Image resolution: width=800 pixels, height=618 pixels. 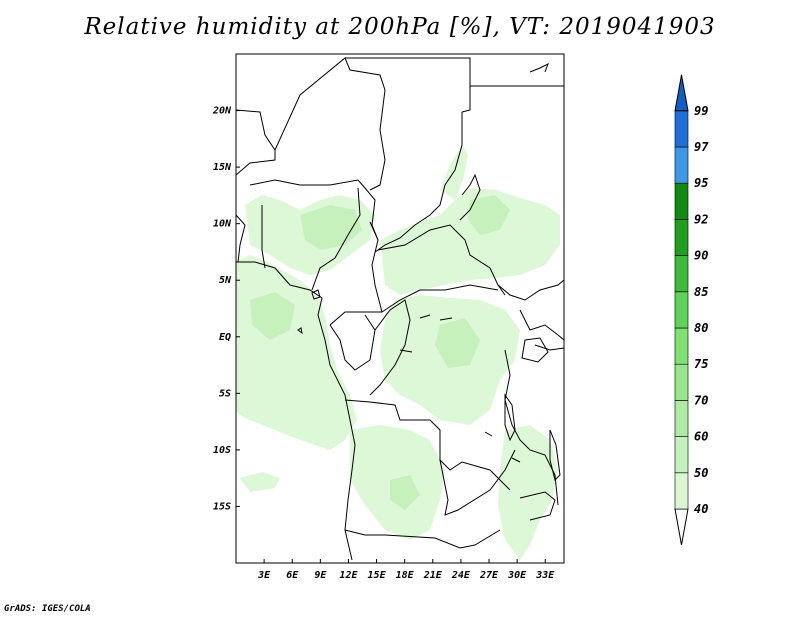 What do you see at coordinates (701, 400) in the screenshot?
I see `colorbar-label: 70` at bounding box center [701, 400].